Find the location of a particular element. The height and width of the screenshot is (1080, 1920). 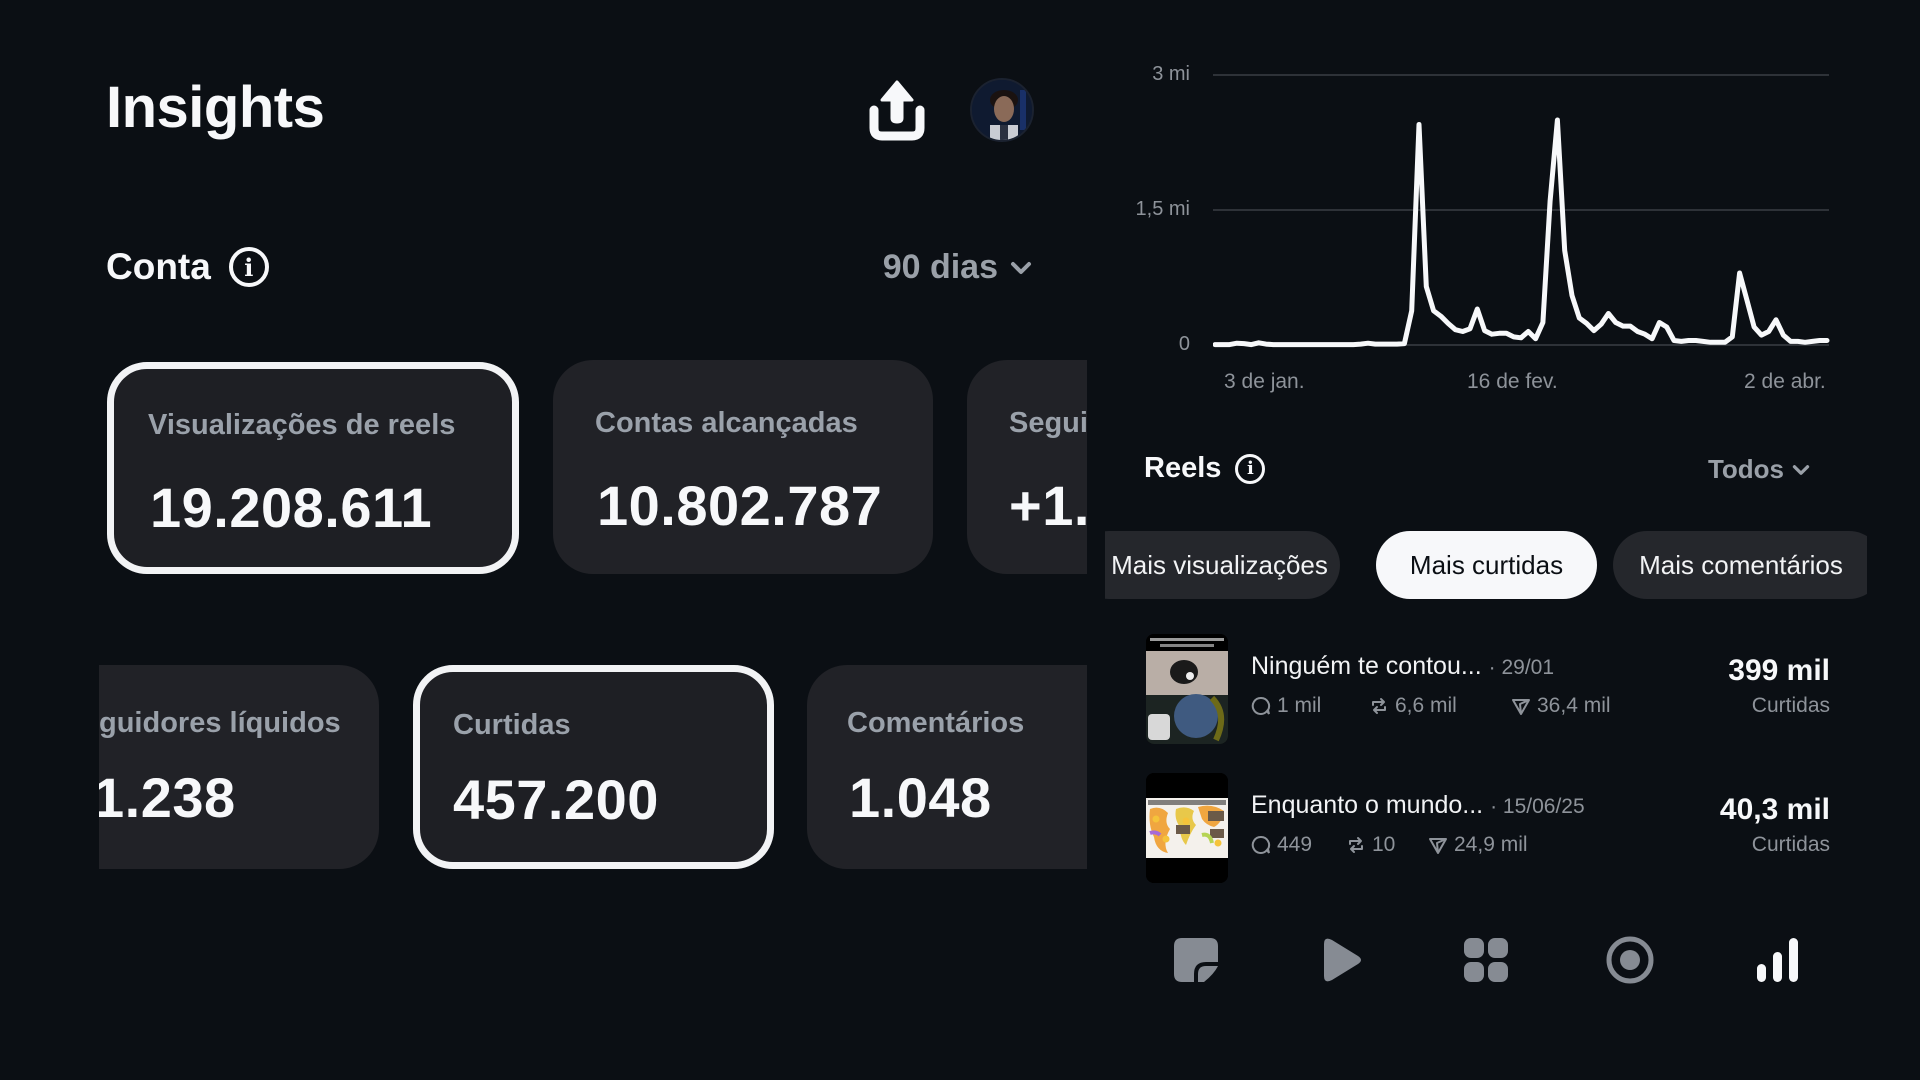

metric-card-reel-views: Visualizações de reels 19.208.611 is located at coordinates (313, 468).